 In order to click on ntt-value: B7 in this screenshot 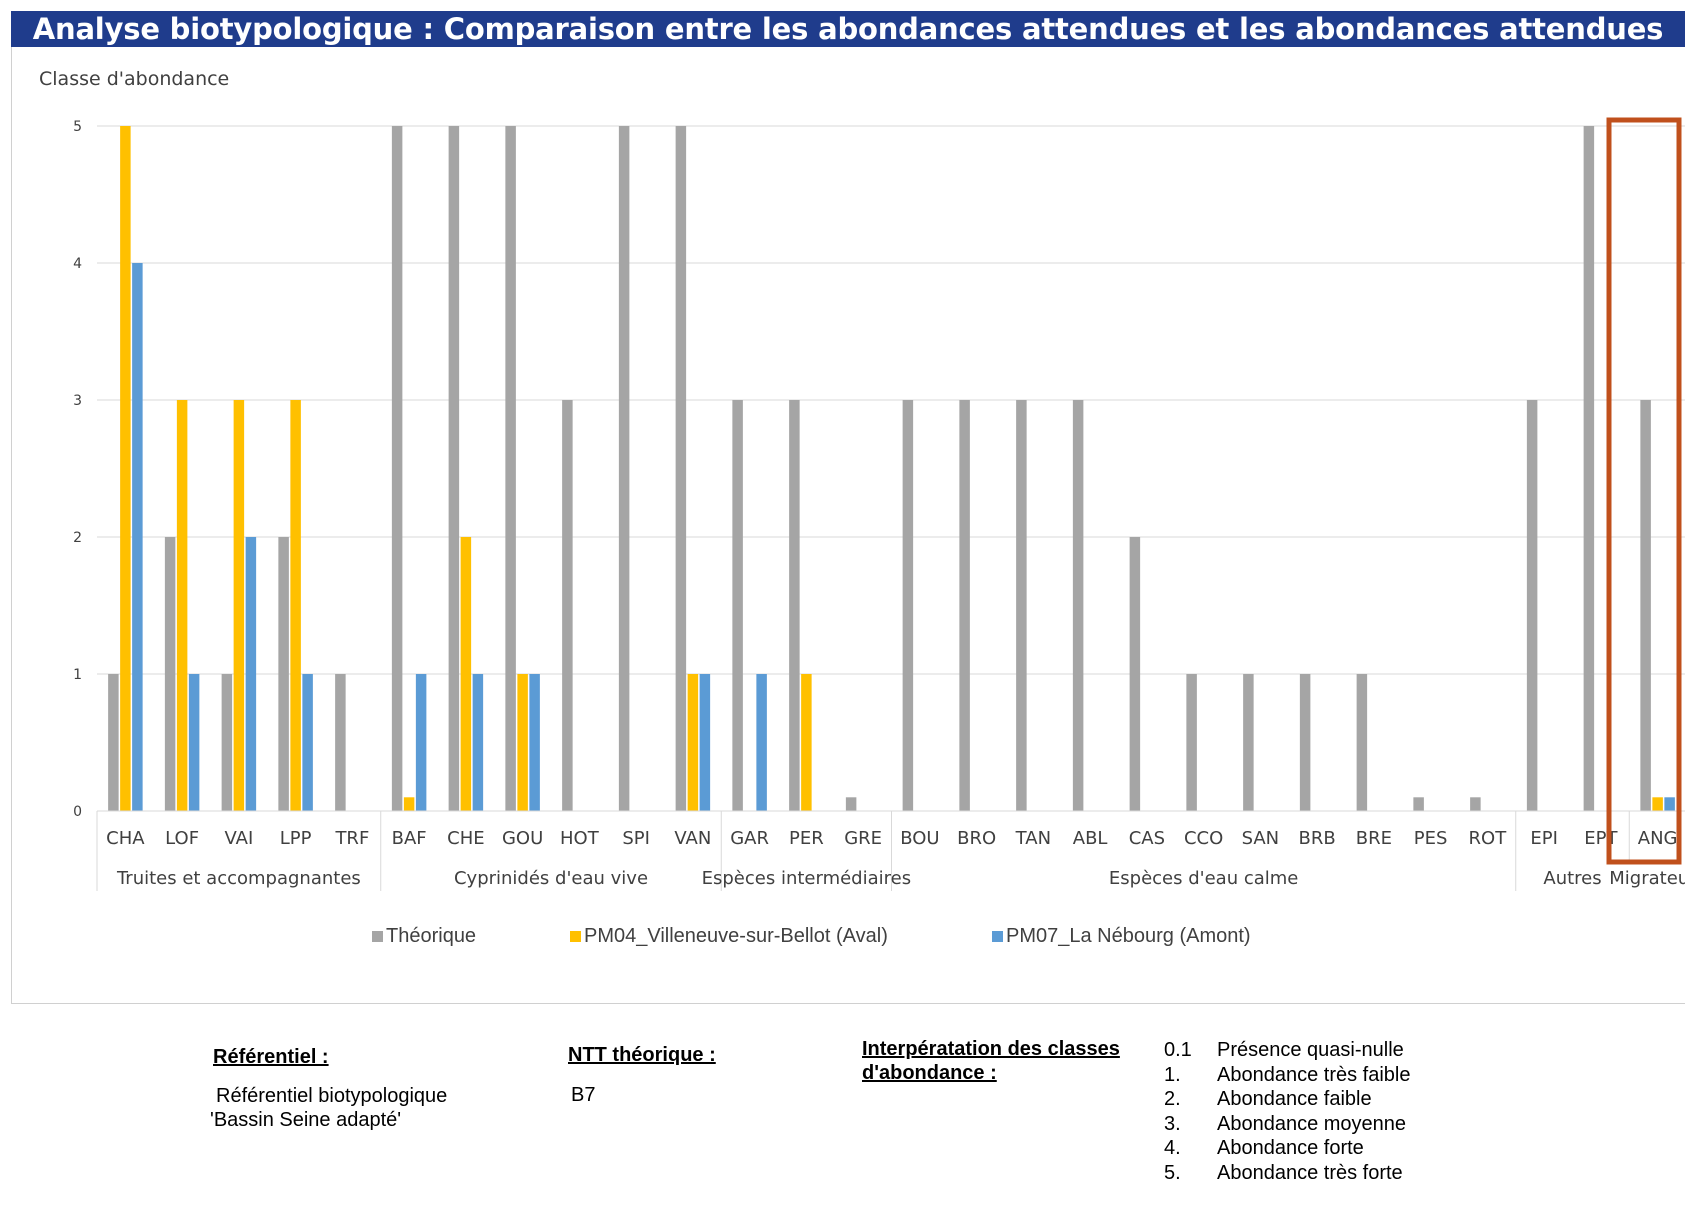, I will do `click(583, 1095)`.